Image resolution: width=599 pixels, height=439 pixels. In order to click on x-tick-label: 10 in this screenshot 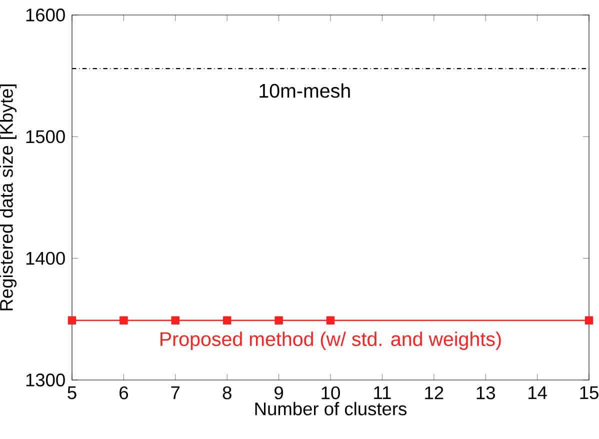, I will do `click(331, 393)`.